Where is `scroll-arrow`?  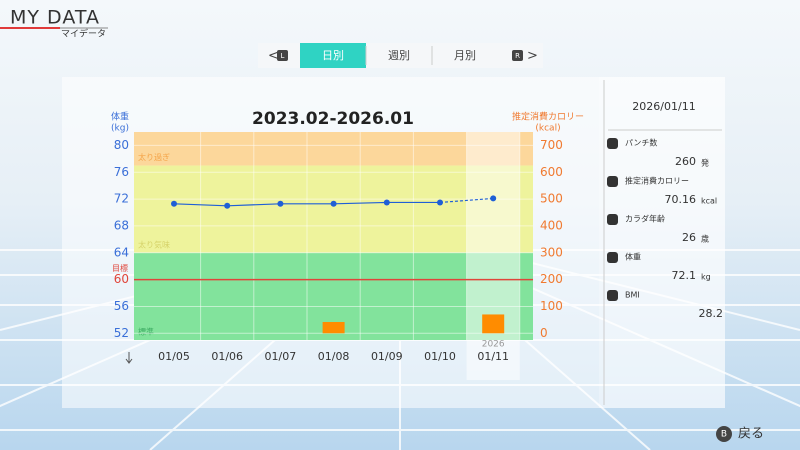 scroll-arrow is located at coordinates (129, 358).